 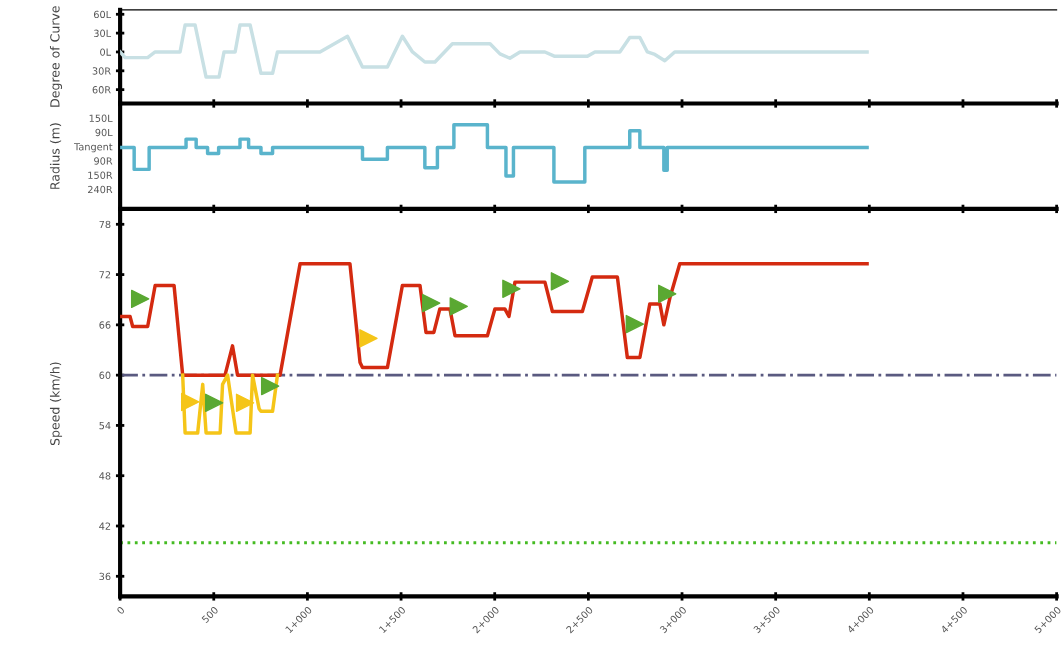 What do you see at coordinates (56, 404) in the screenshot?
I see `y-axis-title: Speed (km/h)` at bounding box center [56, 404].